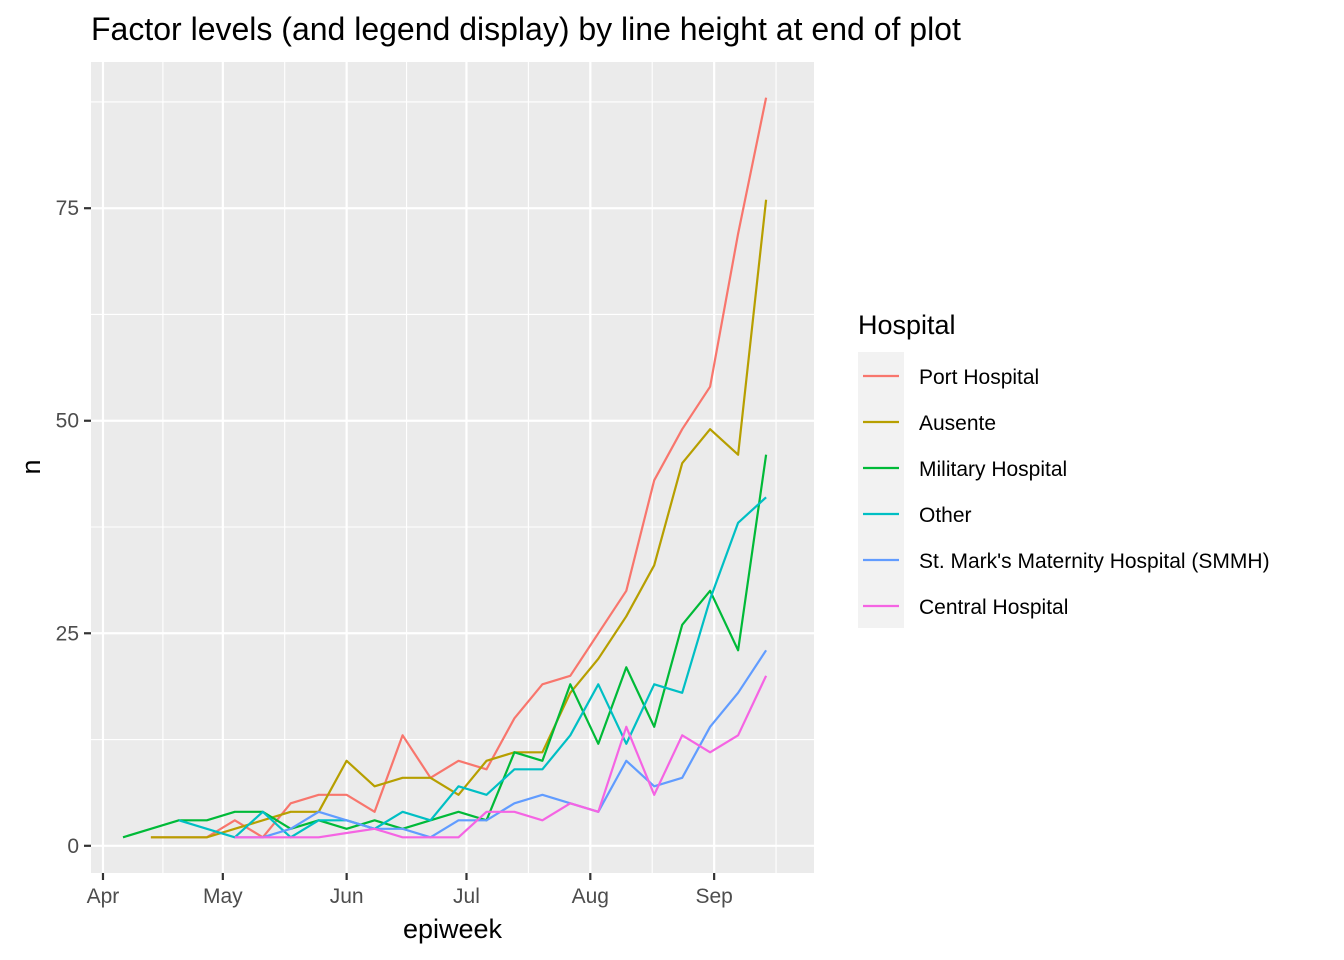 The width and height of the screenshot is (1344, 960). Describe the element at coordinates (957, 423) in the screenshot. I see `legend-label: Ausente` at that location.